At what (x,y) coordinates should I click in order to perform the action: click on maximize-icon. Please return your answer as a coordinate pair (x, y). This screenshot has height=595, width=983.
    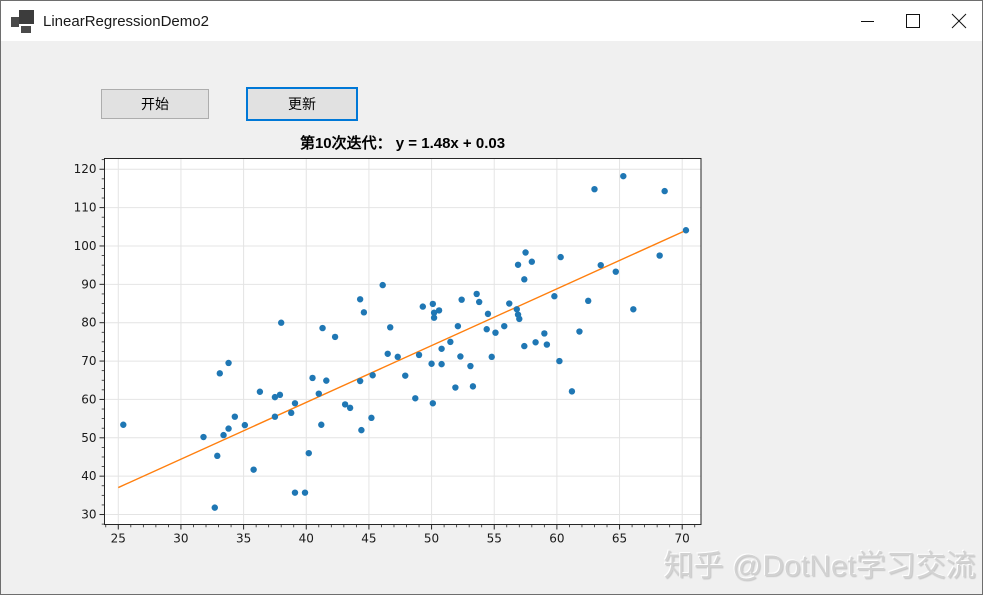
    Looking at the image, I should click on (913, 21).